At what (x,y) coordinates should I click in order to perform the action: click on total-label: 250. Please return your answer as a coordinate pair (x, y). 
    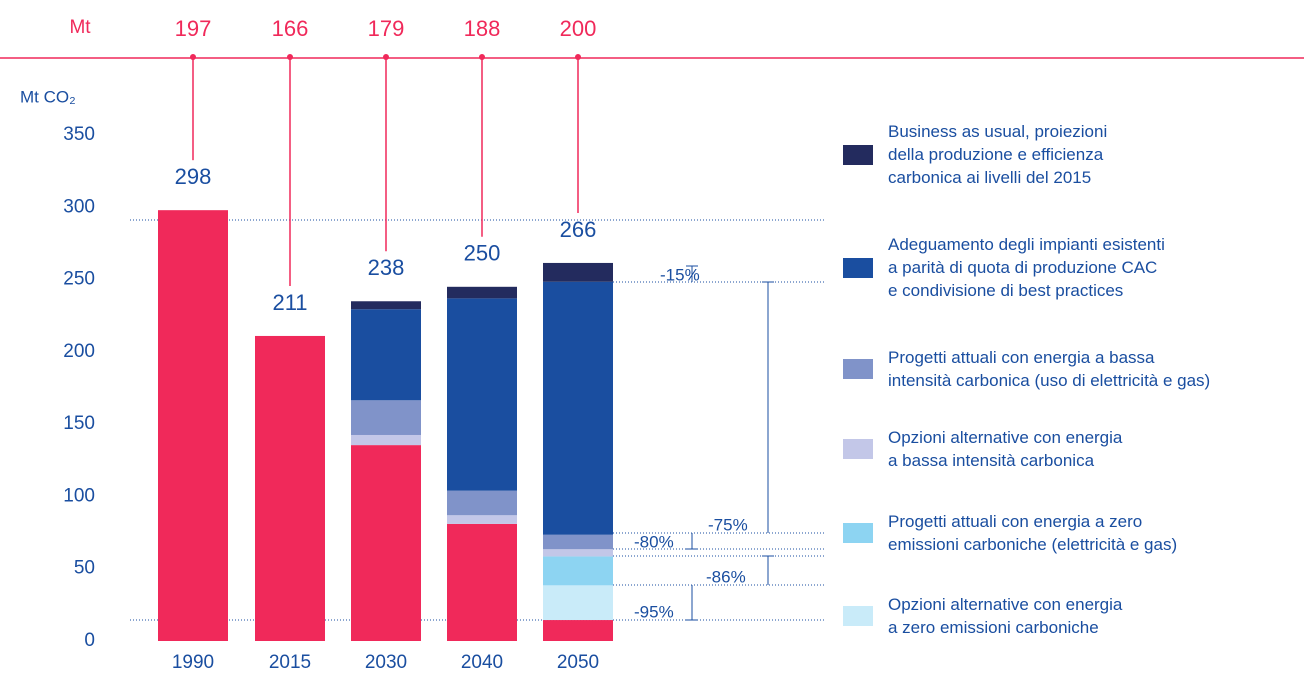
    Looking at the image, I should click on (482, 253).